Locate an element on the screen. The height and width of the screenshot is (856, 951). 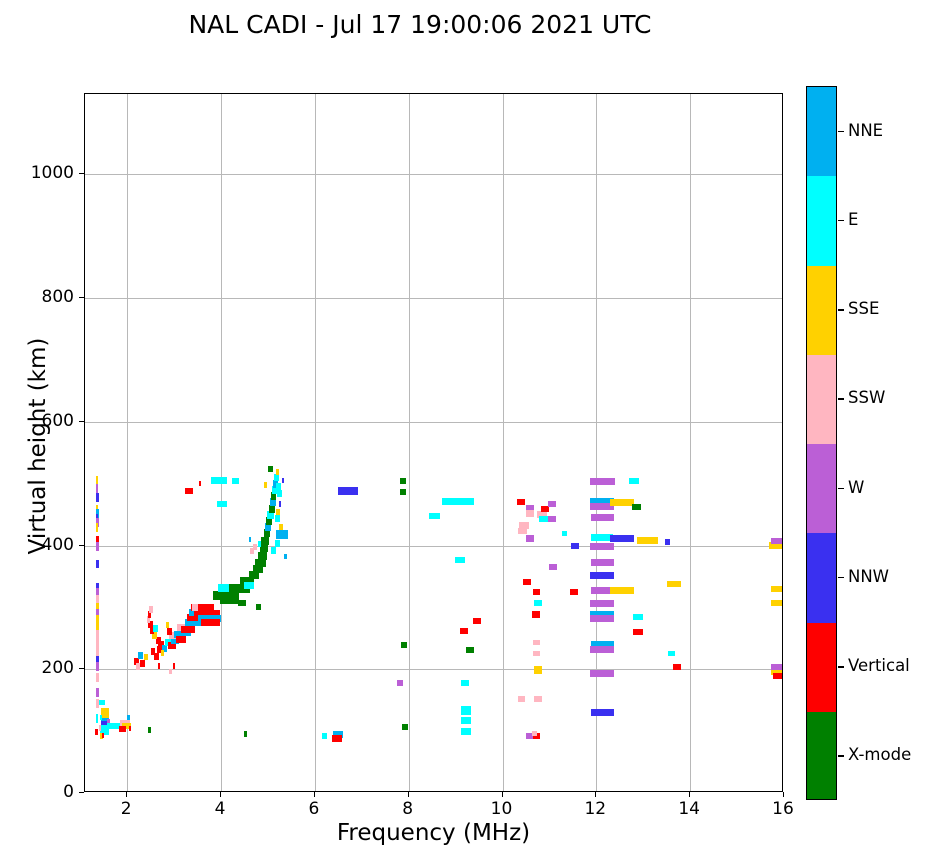
y-tick-label: 200 is located at coordinates (57, 668).